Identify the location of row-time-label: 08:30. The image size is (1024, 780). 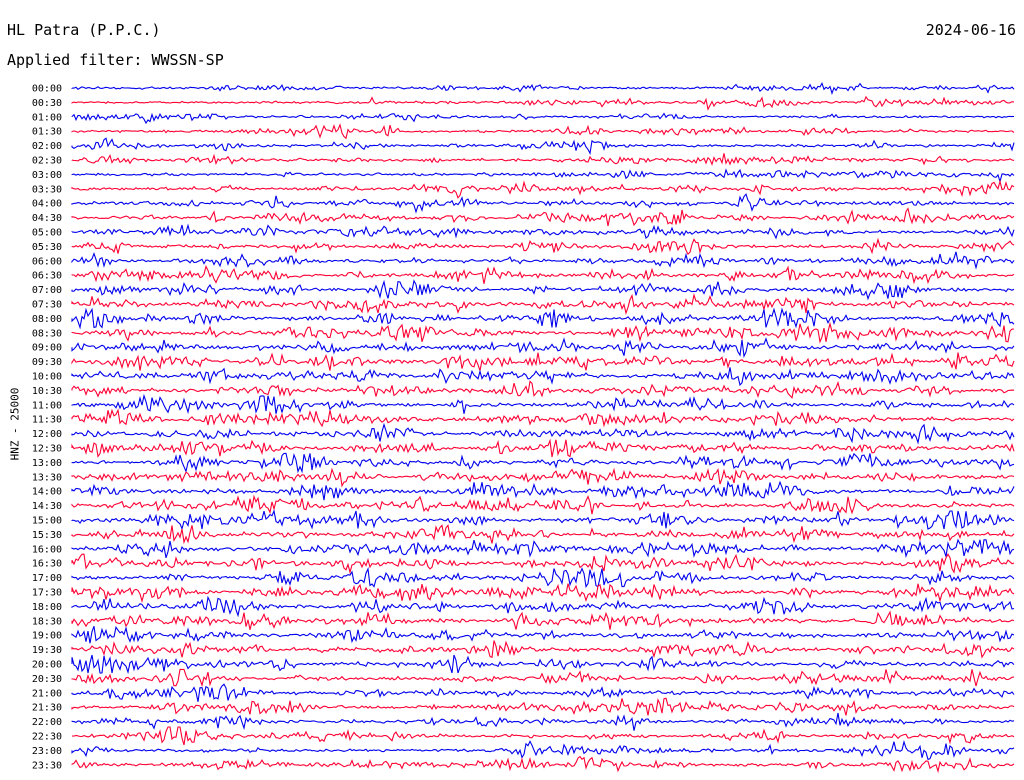
(47, 333).